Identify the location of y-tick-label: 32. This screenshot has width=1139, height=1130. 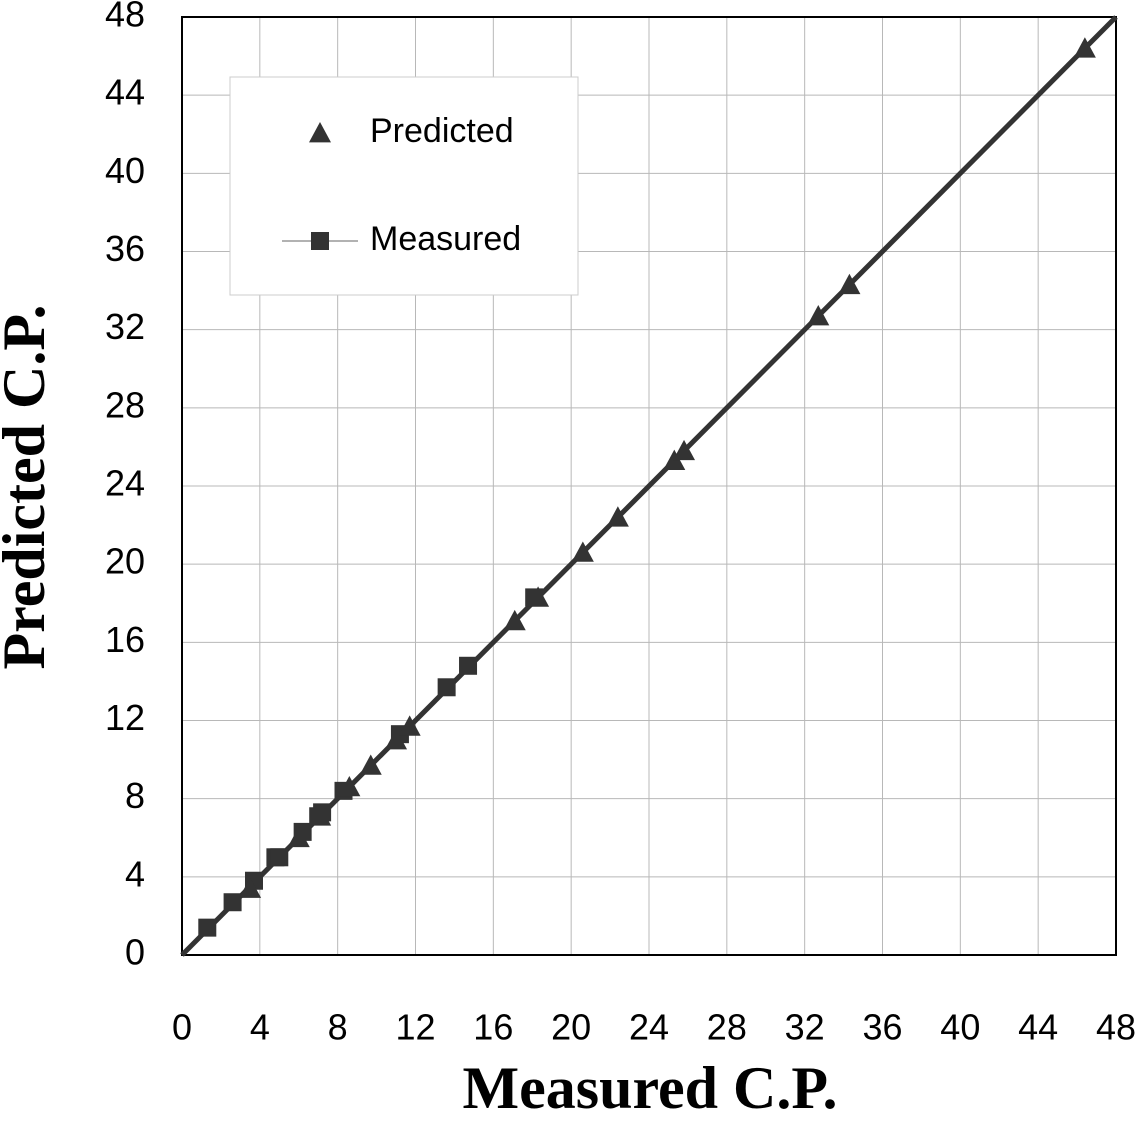
(125, 326).